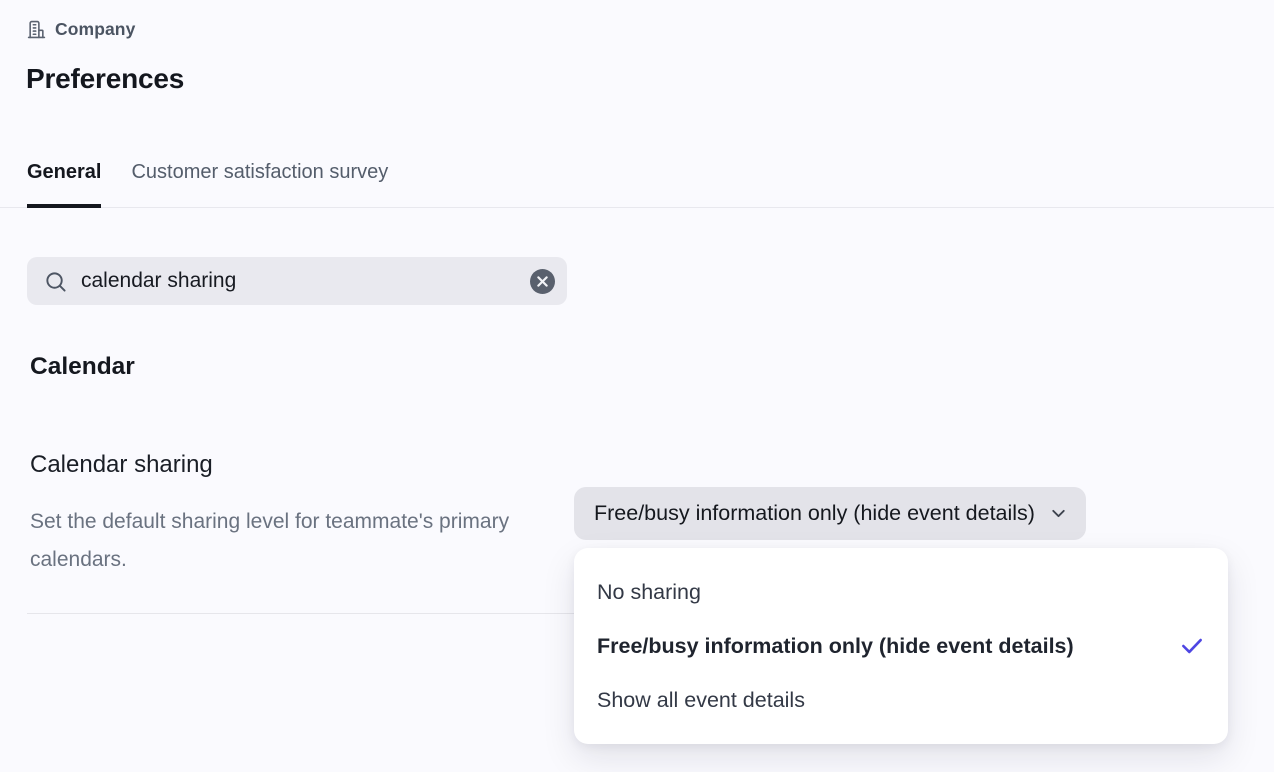 This screenshot has height=772, width=1274. Describe the element at coordinates (901, 700) in the screenshot. I see `menu-option-show-all: Show all event details` at that location.